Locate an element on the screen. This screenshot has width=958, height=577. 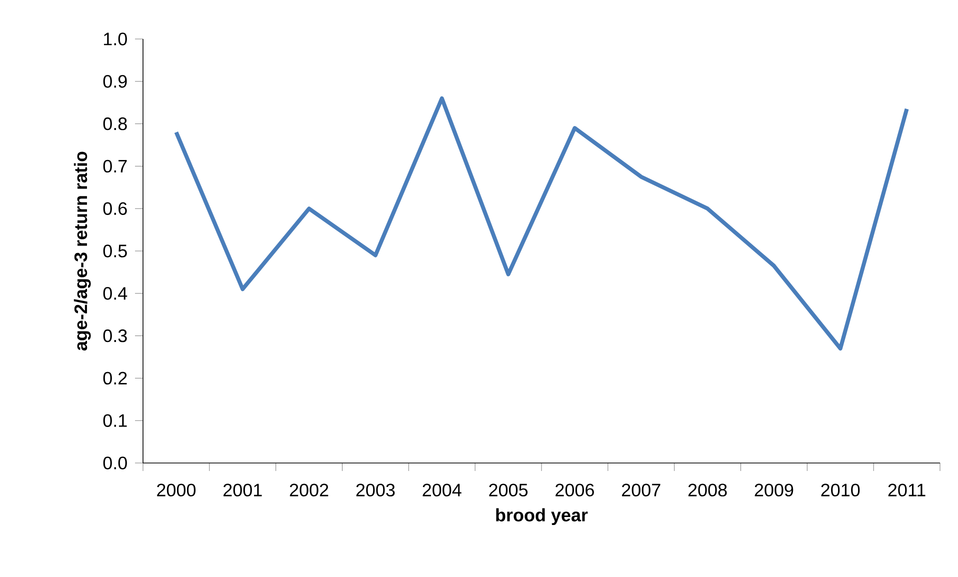
y-tick-label: 0.6 is located at coordinates (115, 208).